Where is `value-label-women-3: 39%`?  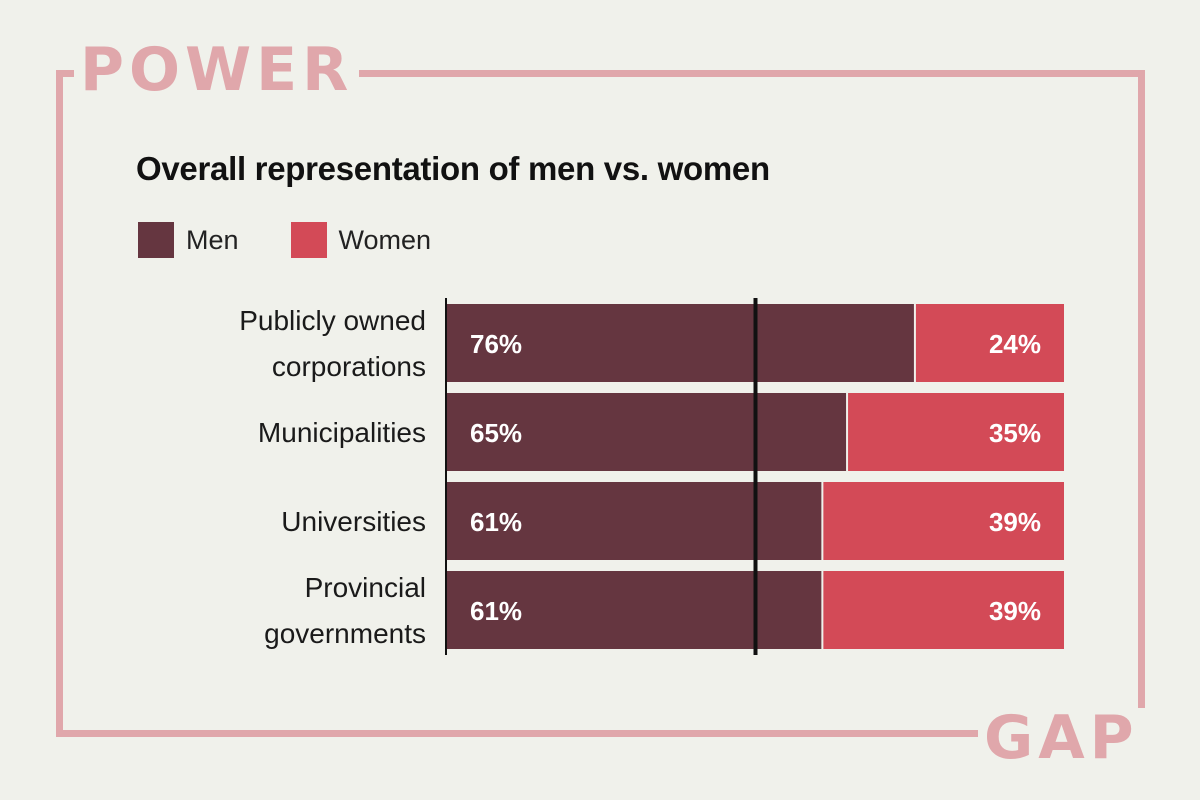 value-label-women-3: 39% is located at coordinates (1015, 611).